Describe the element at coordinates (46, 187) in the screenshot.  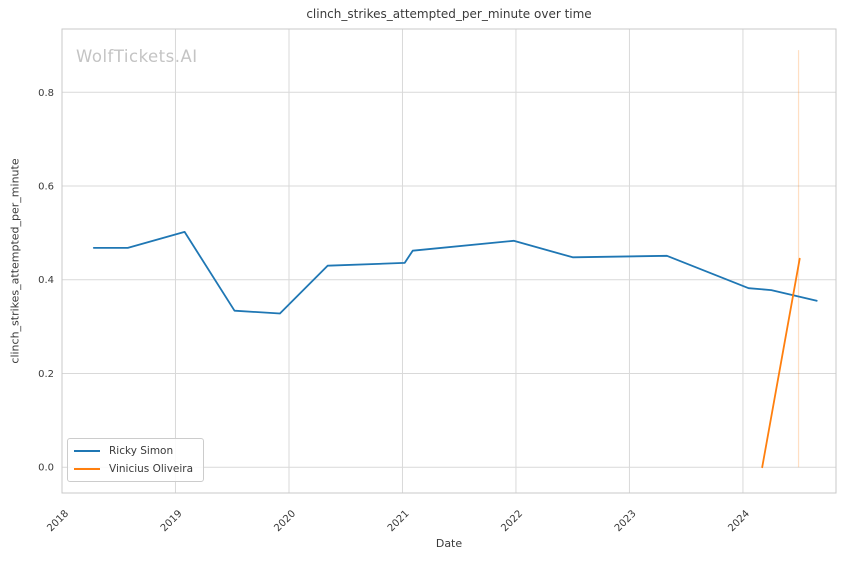
I see `y-tick-label: 0.6` at that location.